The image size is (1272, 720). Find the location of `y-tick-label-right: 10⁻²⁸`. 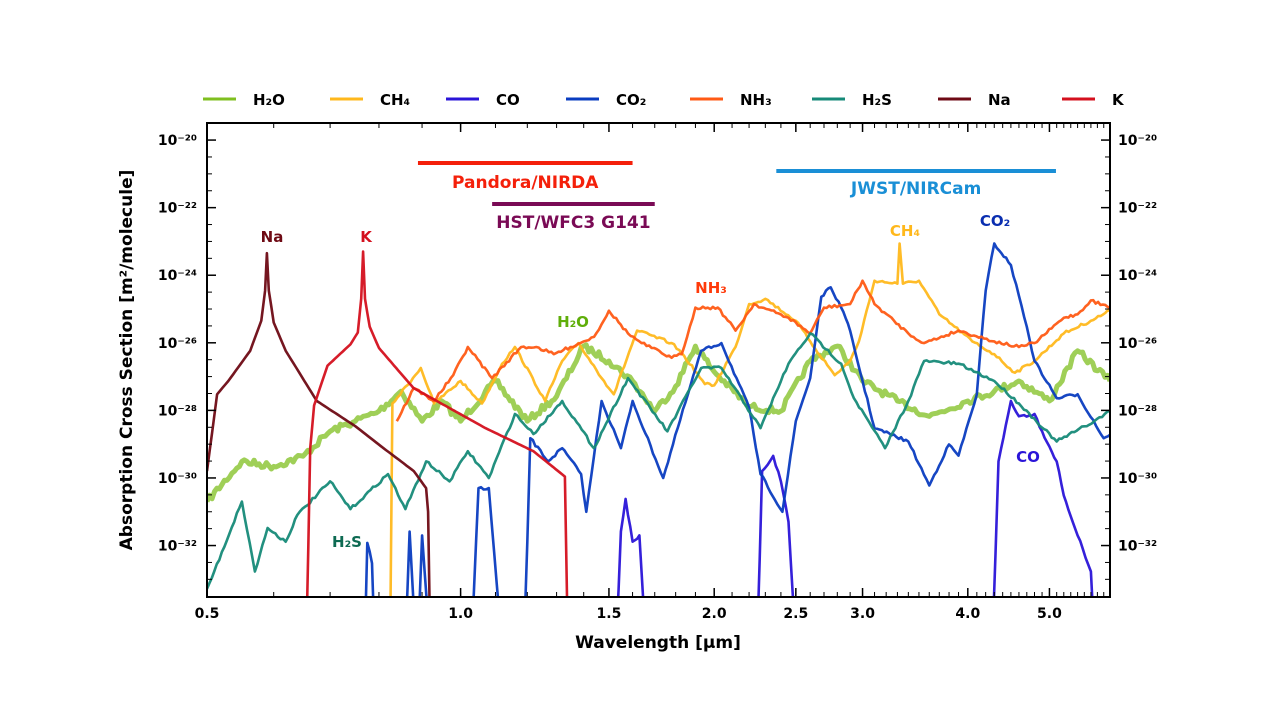

y-tick-label-right: 10⁻²⁸ is located at coordinates (1137, 411).